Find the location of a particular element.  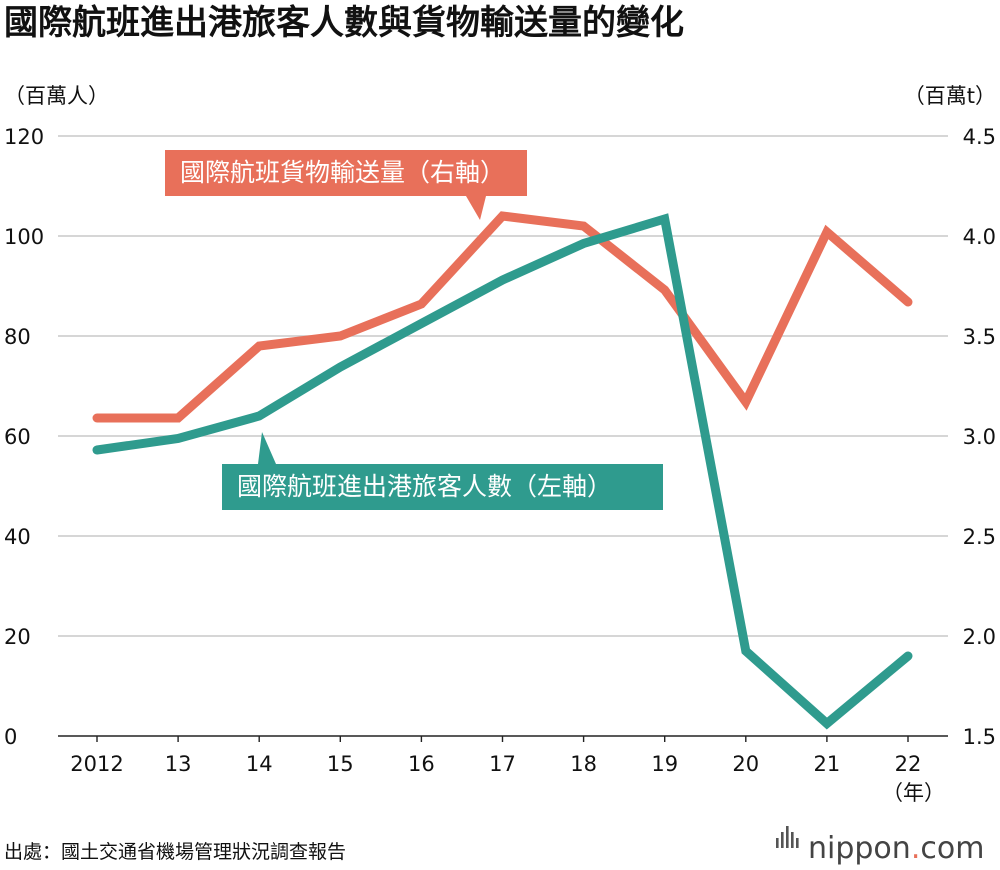

x-tick-label: 19 is located at coordinates (664, 764).